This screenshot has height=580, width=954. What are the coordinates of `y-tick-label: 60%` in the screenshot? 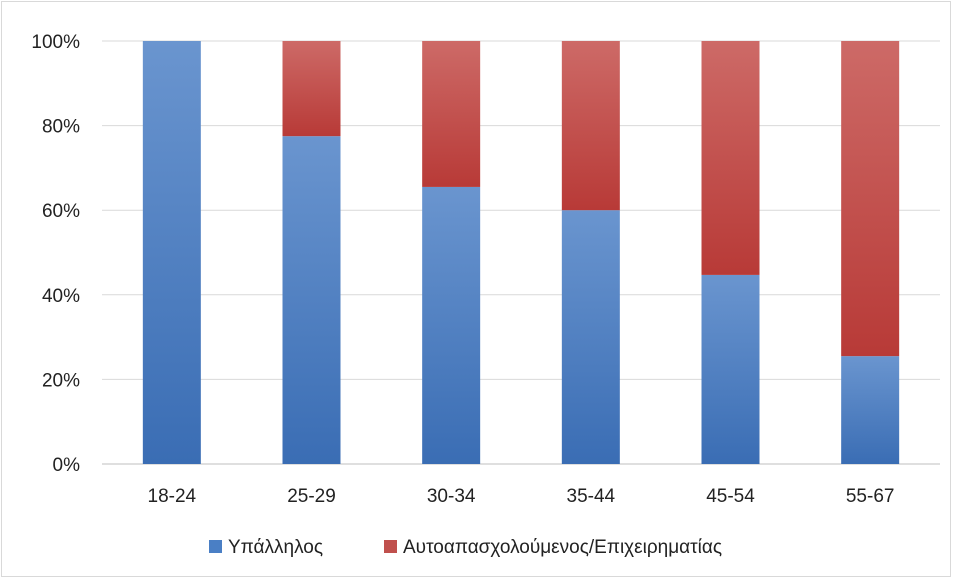 It's located at (61, 211).